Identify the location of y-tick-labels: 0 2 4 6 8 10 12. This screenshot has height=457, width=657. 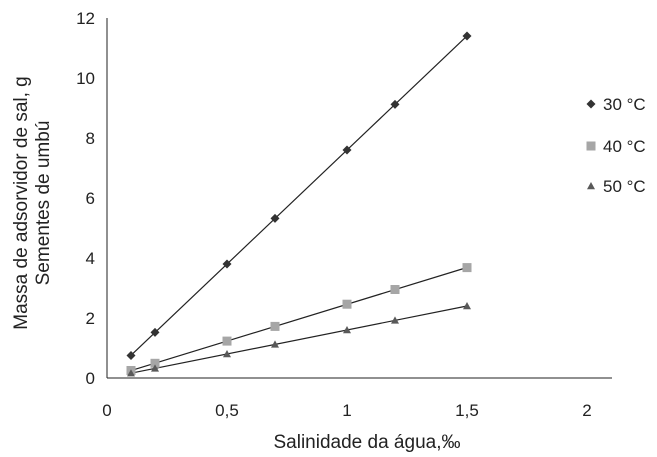
(85, 198).